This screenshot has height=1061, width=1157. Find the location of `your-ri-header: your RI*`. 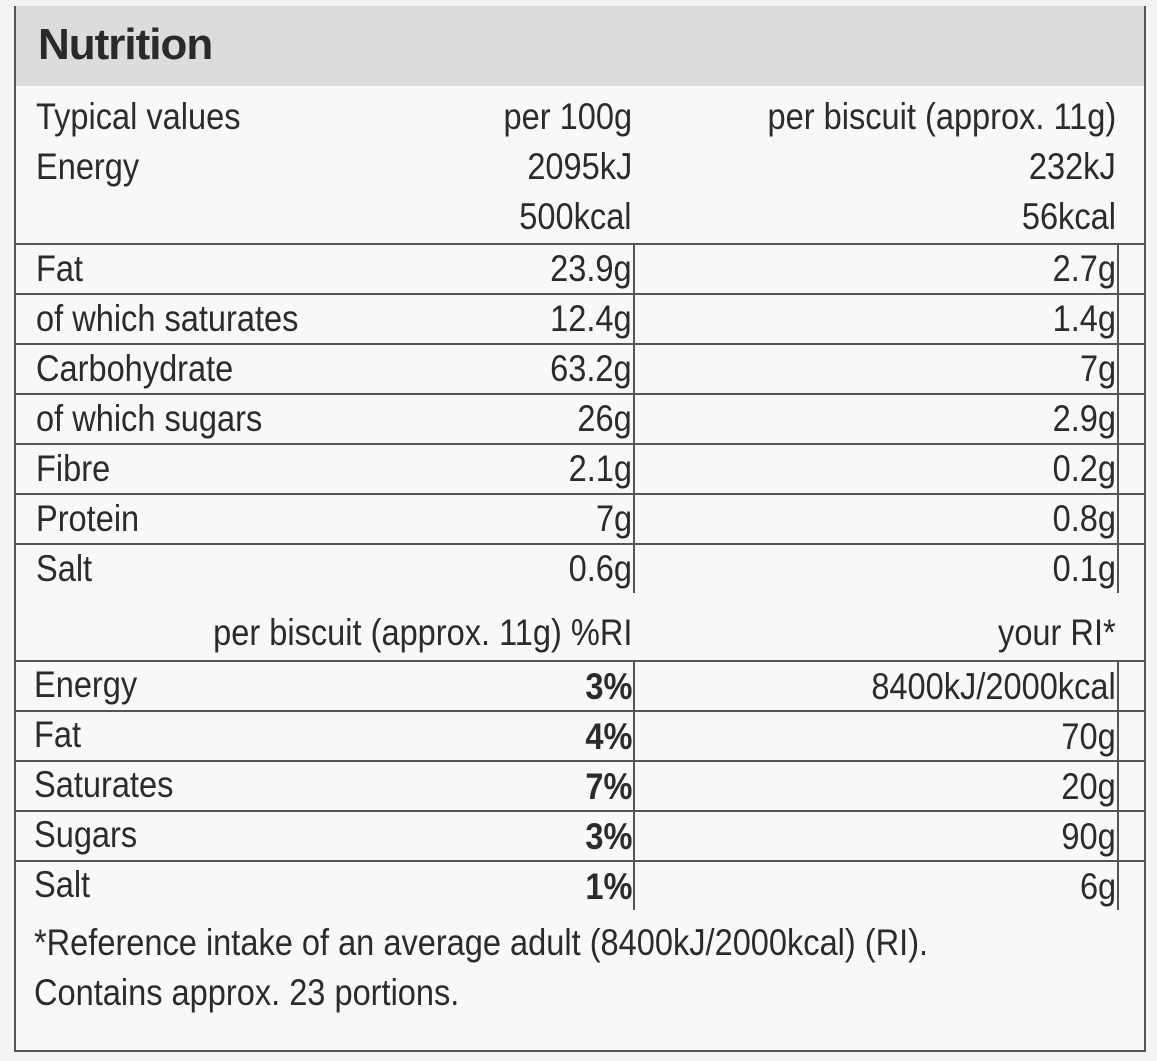

your-ri-header: your RI* is located at coordinates (1057, 632).